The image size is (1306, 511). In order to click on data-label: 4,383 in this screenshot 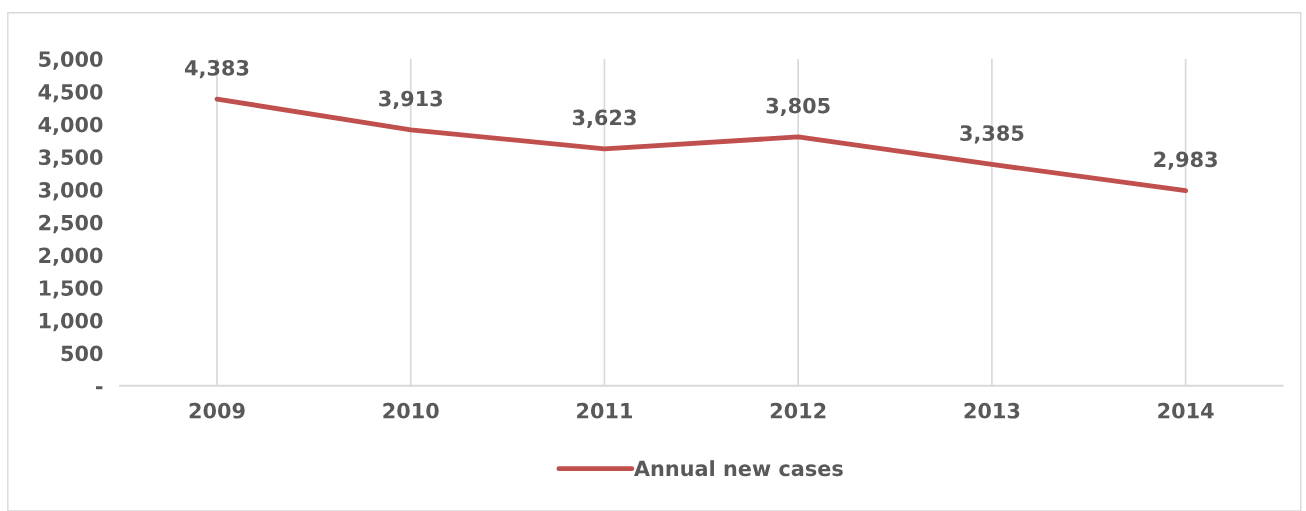, I will do `click(217, 69)`.